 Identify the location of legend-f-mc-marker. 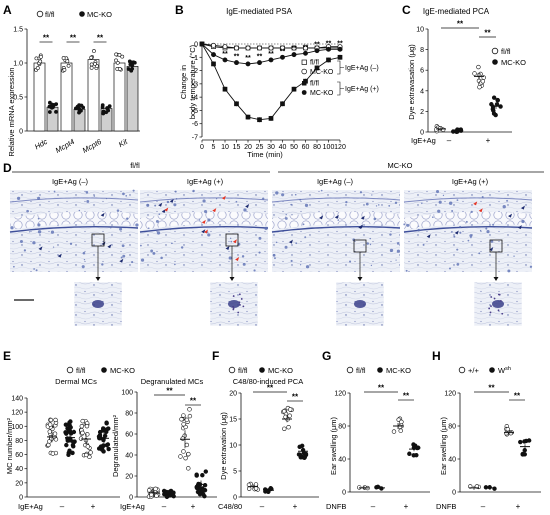
(262, 370).